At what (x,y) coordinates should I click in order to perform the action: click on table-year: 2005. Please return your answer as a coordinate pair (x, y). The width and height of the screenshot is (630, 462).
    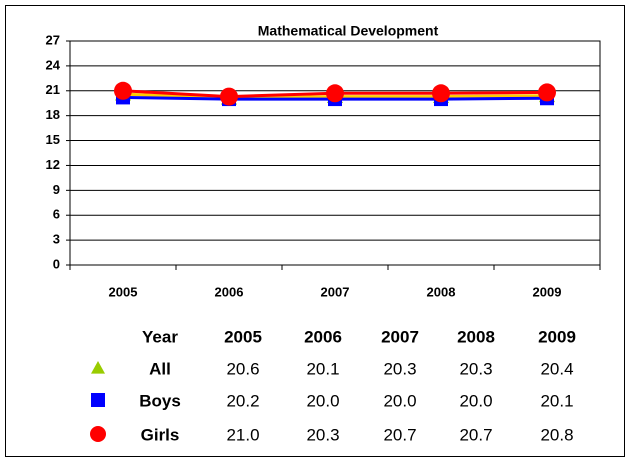
    Looking at the image, I should click on (243, 336).